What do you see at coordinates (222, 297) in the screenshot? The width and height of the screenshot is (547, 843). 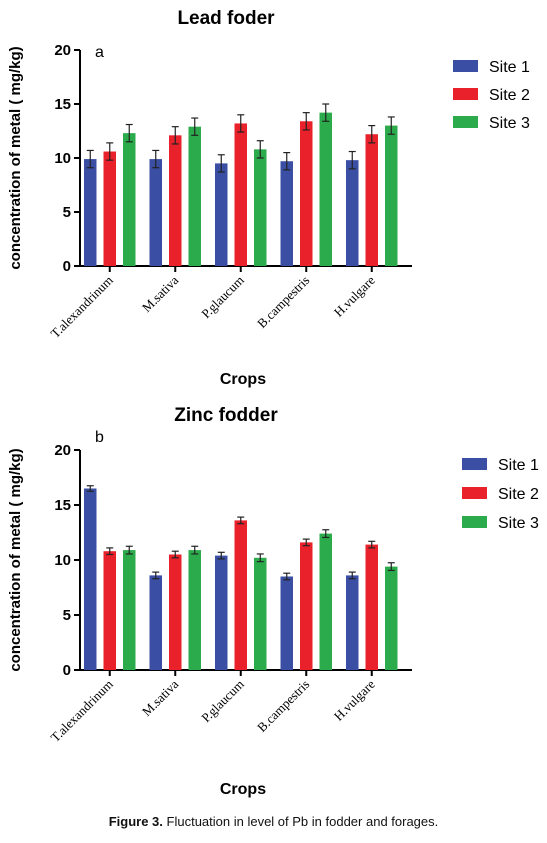 I see `x-tick-label: P.glaucum` at bounding box center [222, 297].